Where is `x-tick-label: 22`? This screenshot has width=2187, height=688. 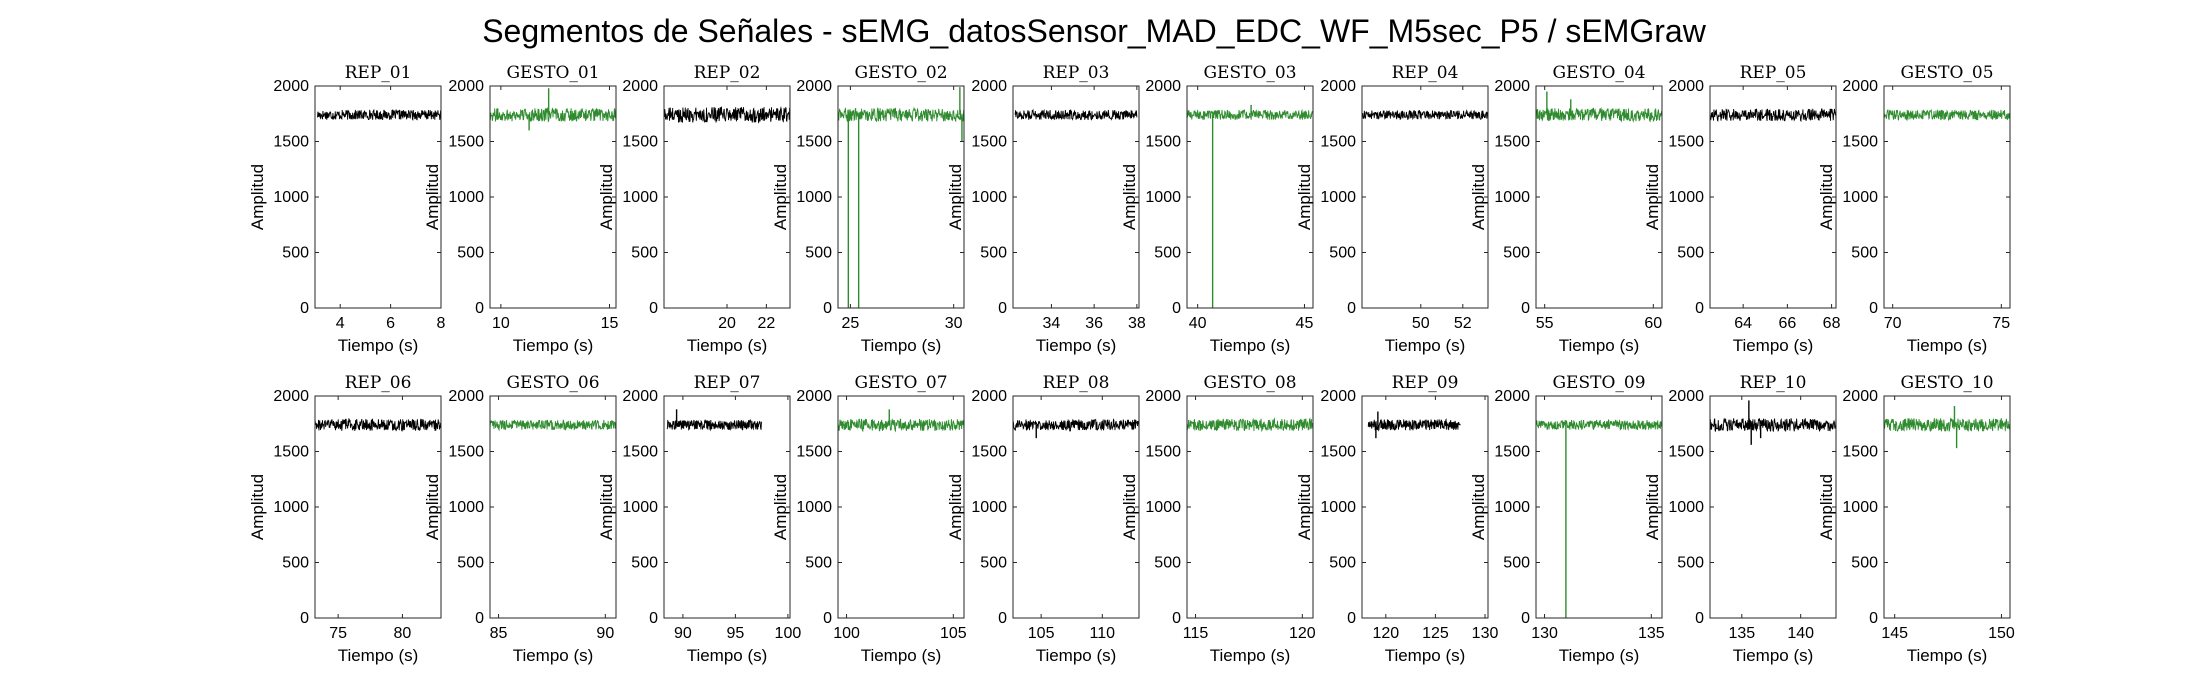
x-tick-label: 22 is located at coordinates (766, 323).